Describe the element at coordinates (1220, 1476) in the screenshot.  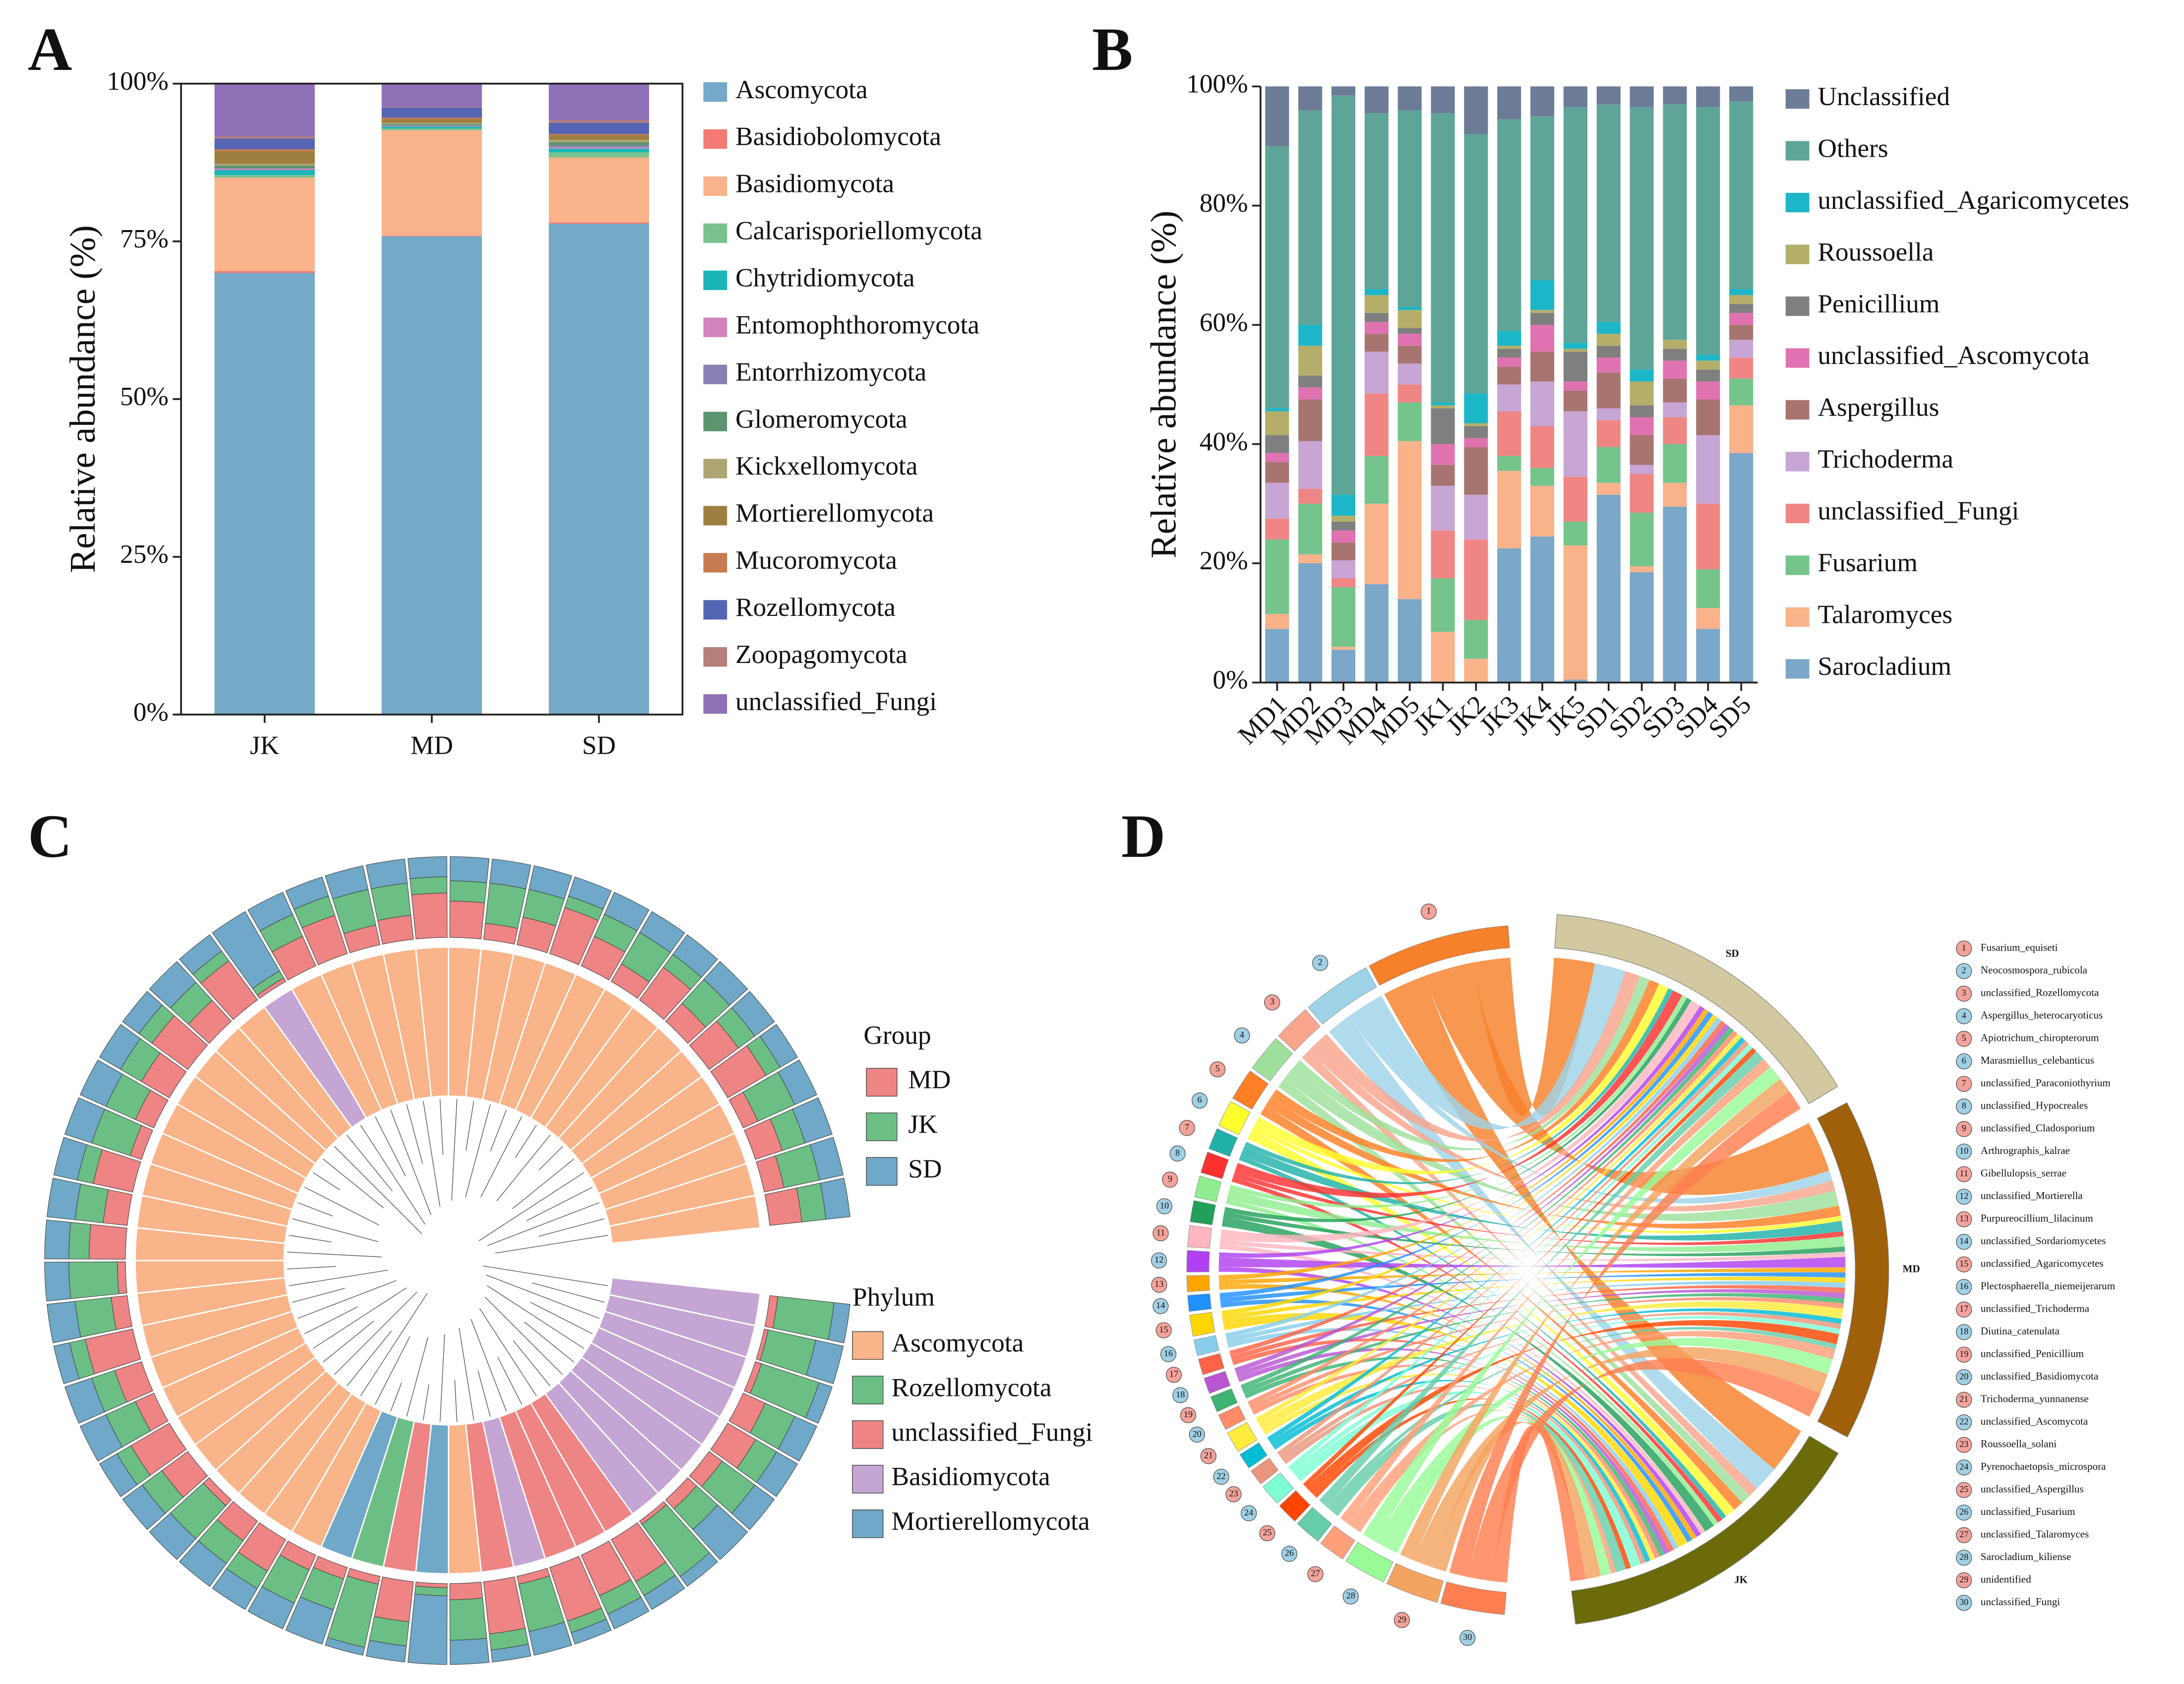
I see `id-label: 22` at that location.